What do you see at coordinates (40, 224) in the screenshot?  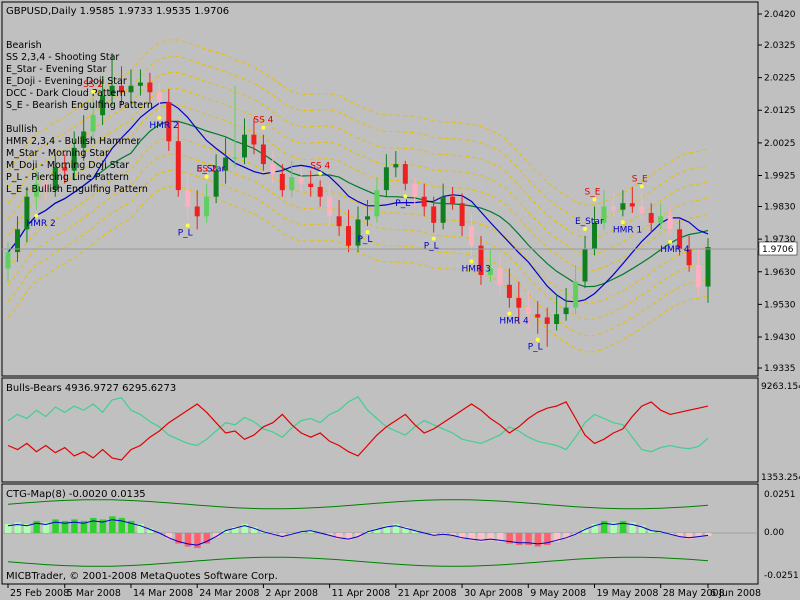 I see `pattern-label-bullish: HMR 2` at bounding box center [40, 224].